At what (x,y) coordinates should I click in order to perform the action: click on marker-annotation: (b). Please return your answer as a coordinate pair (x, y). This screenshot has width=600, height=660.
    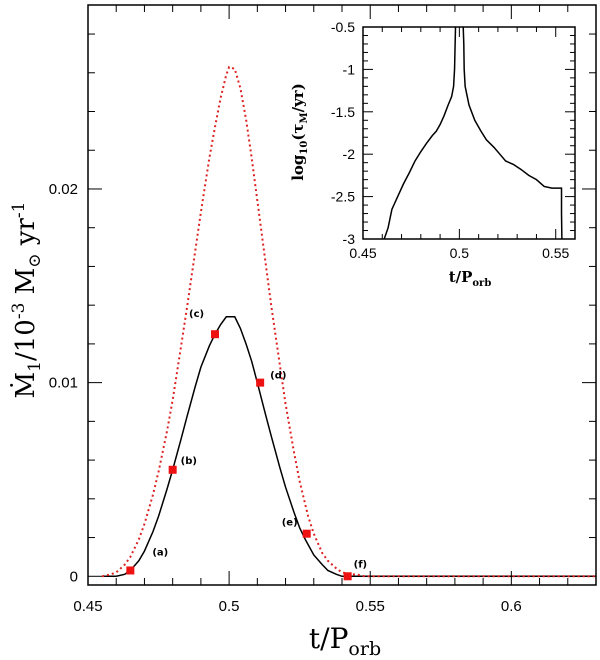
    Looking at the image, I should click on (189, 461).